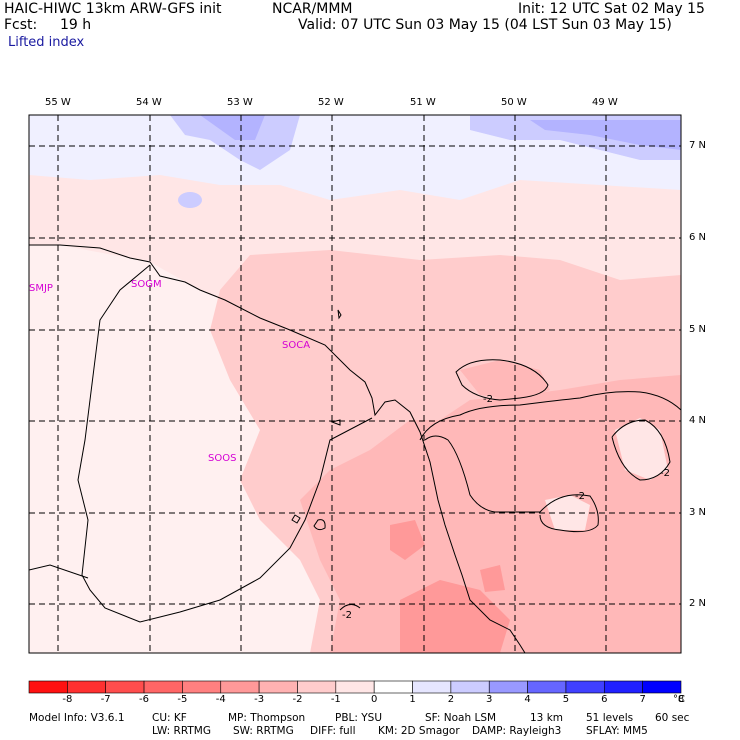 The width and height of the screenshot is (740, 740). What do you see at coordinates (698, 420) in the screenshot?
I see `lat-label: 4 N` at bounding box center [698, 420].